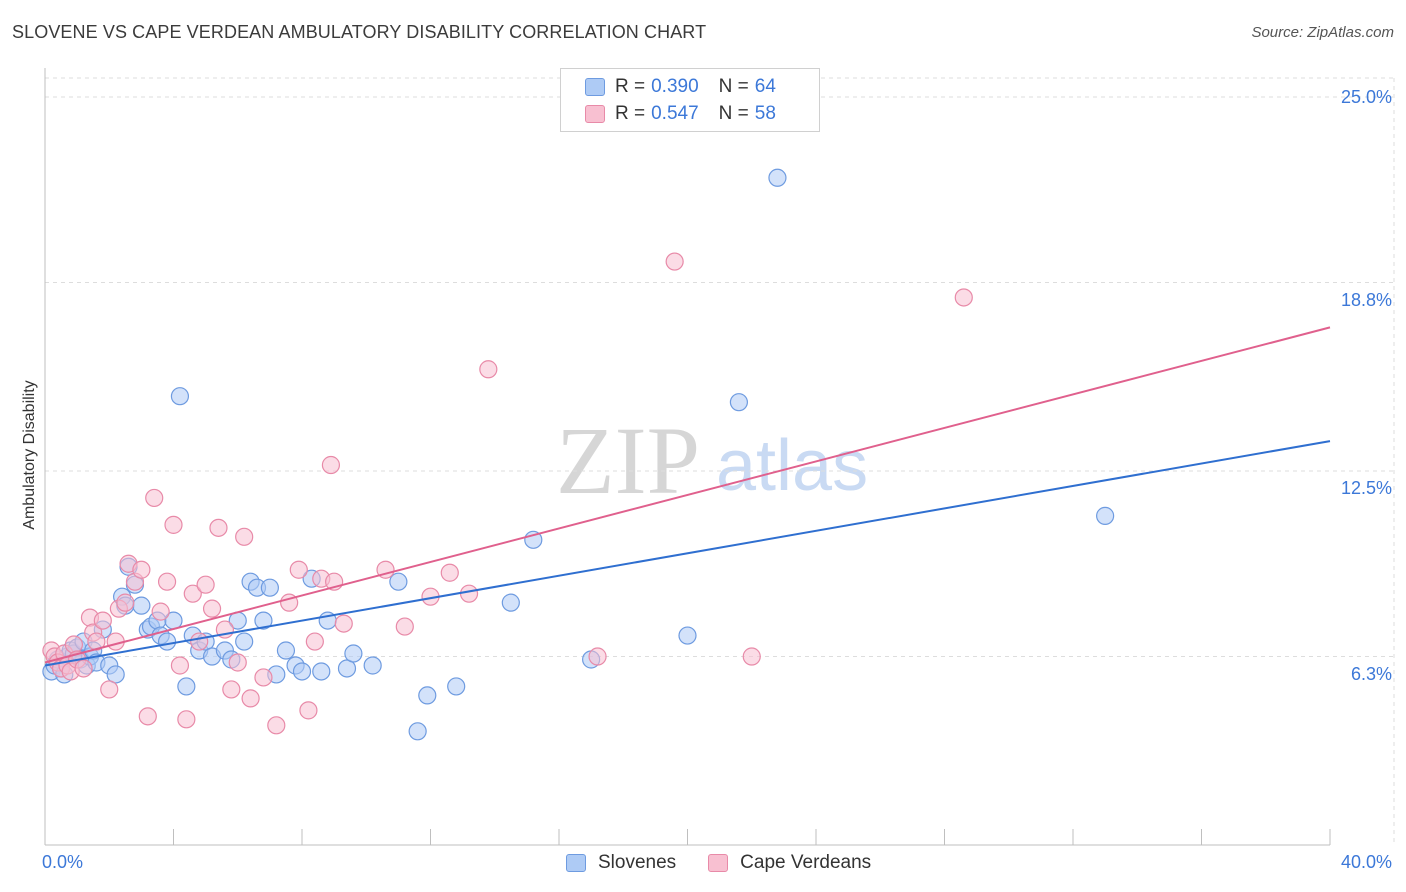  I want to click on bottom-legend-cape-verdeans: Cape Verdeans, so click(789, 863).